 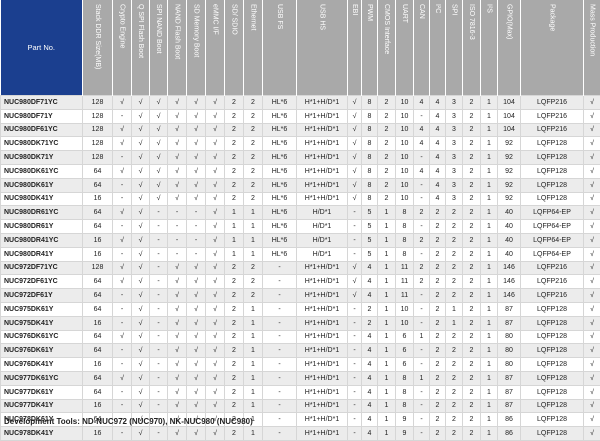 I want to click on column-header: Q SPI Flash Boot, so click(x=141, y=48).